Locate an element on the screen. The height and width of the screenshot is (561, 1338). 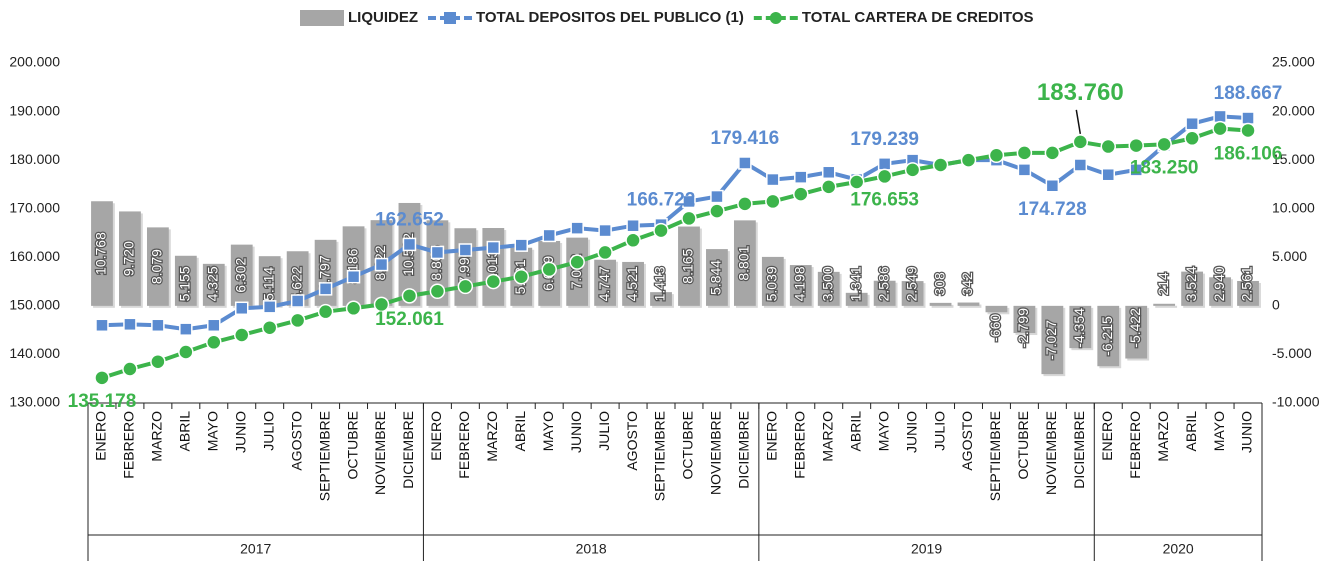
bar-value-label: 4.747 is located at coordinates (604, 283).